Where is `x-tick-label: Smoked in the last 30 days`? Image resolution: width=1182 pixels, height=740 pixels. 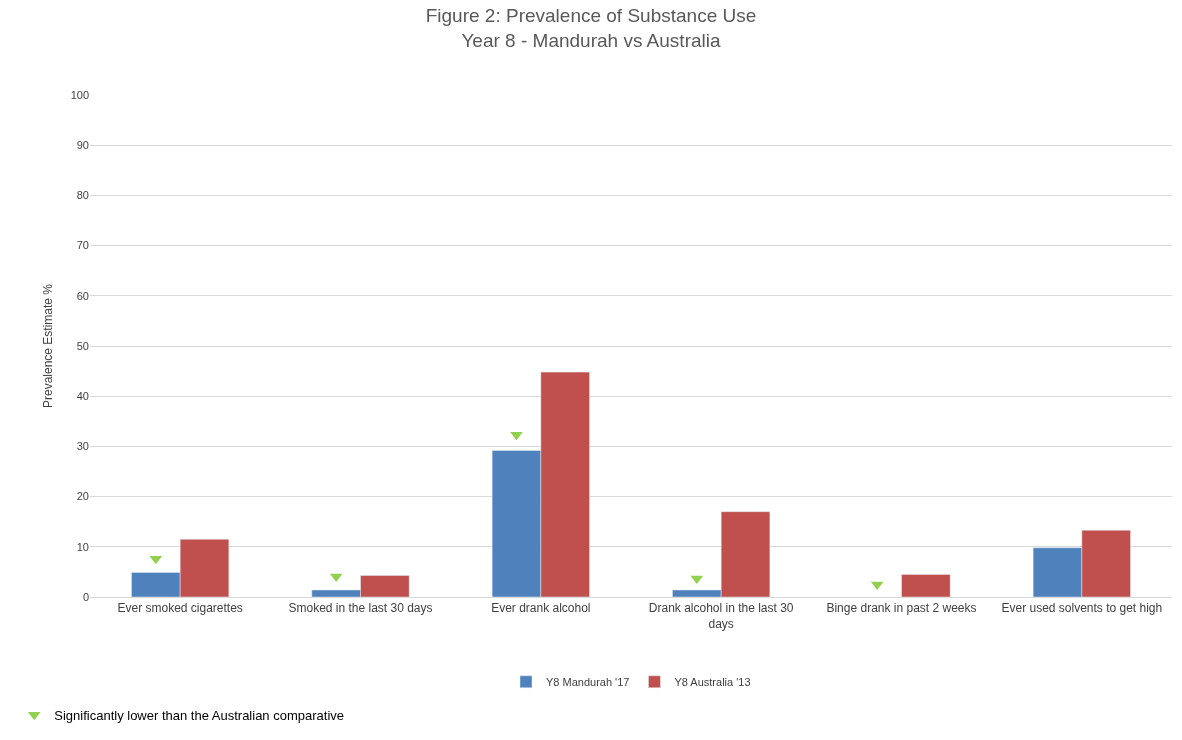 x-tick-label: Smoked in the last 30 days is located at coordinates (360, 608).